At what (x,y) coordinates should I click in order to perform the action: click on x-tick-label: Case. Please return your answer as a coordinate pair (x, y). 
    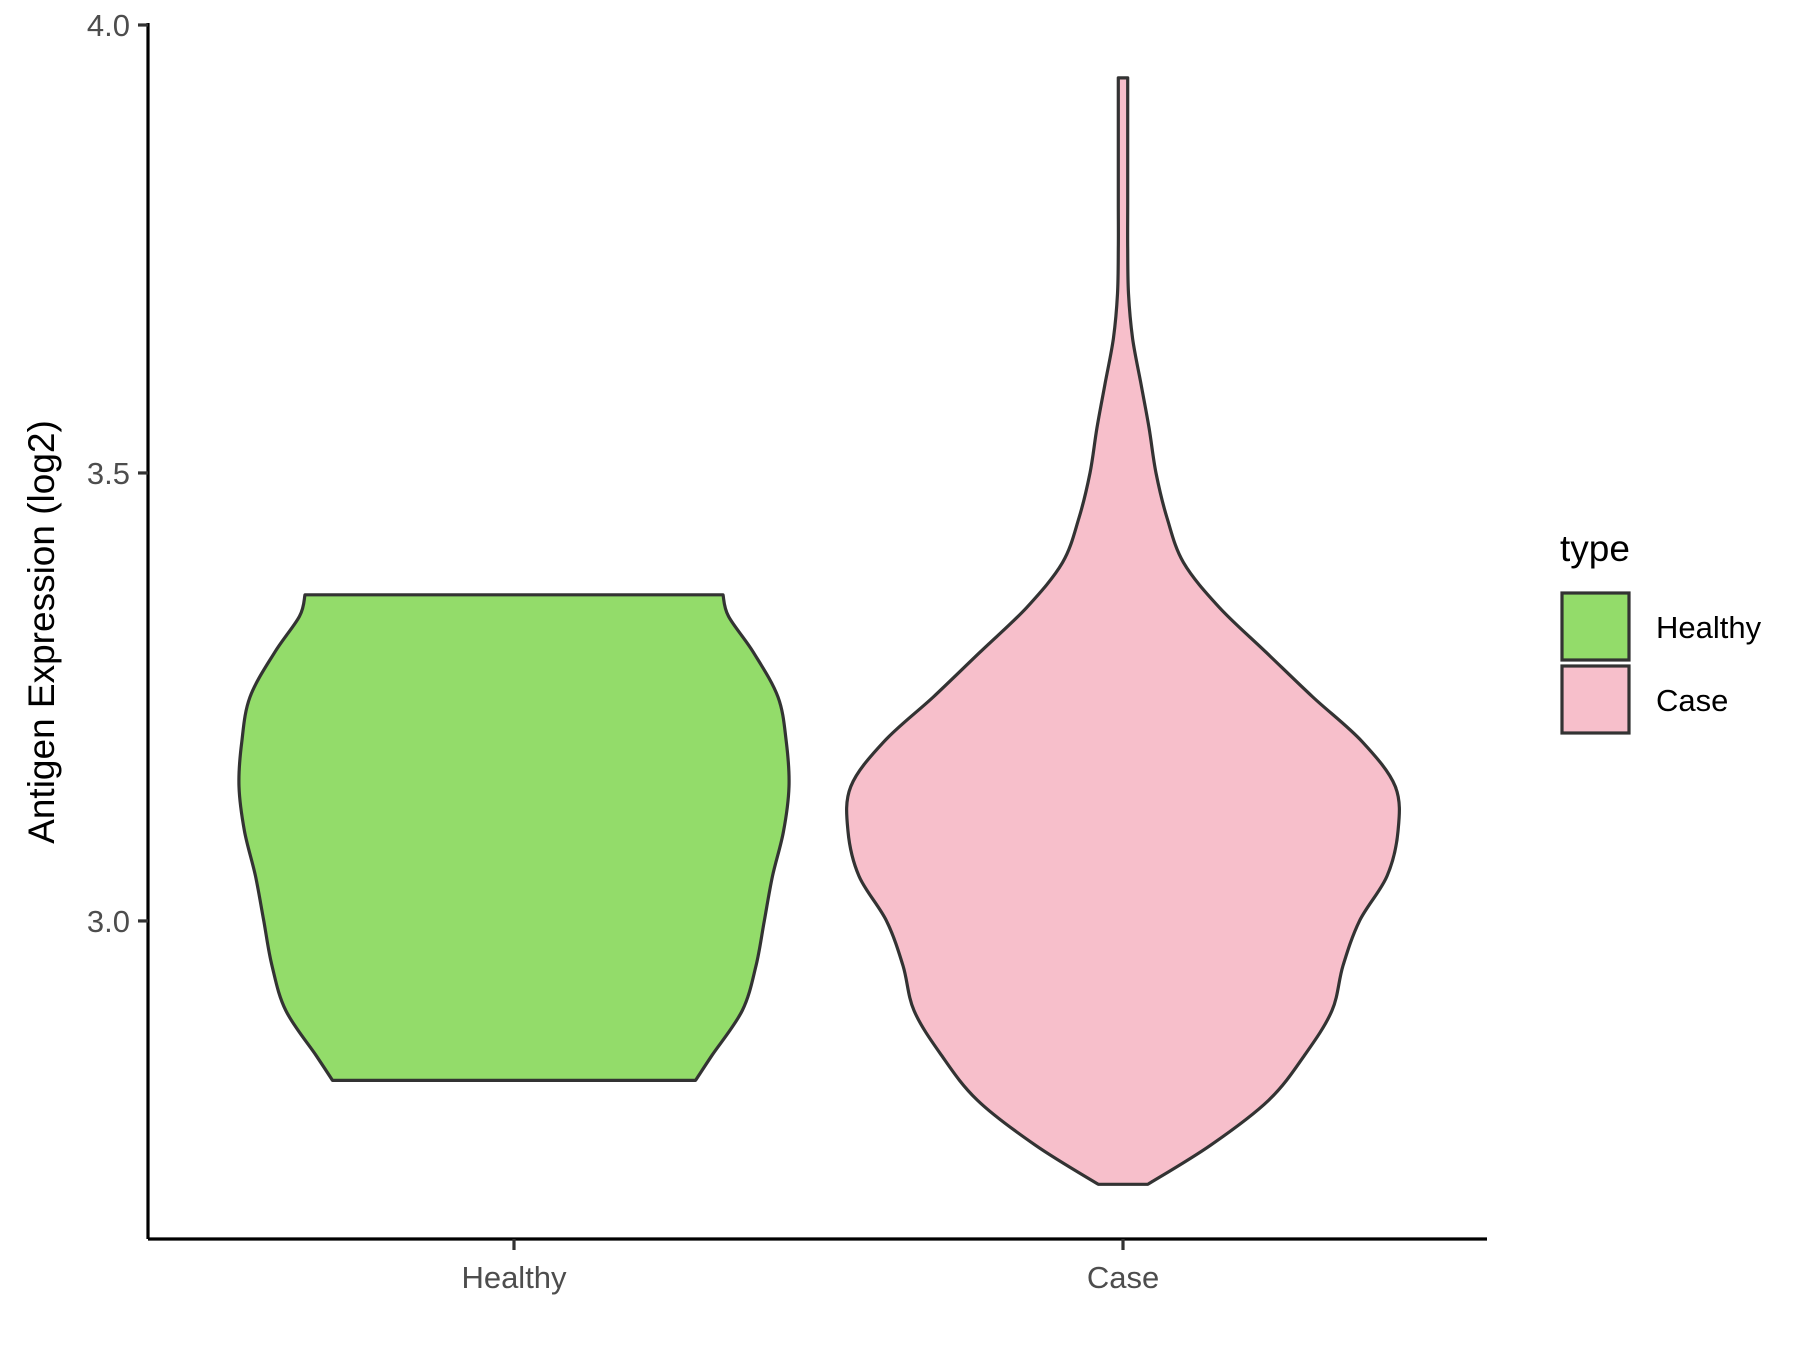
    Looking at the image, I should click on (1123, 1277).